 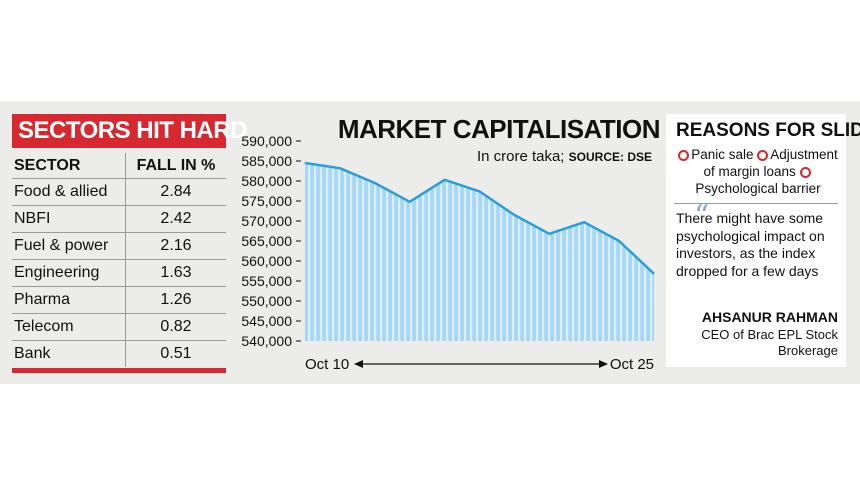 What do you see at coordinates (758, 180) in the screenshot?
I see `reason-item: Psychological barrier` at bounding box center [758, 180].